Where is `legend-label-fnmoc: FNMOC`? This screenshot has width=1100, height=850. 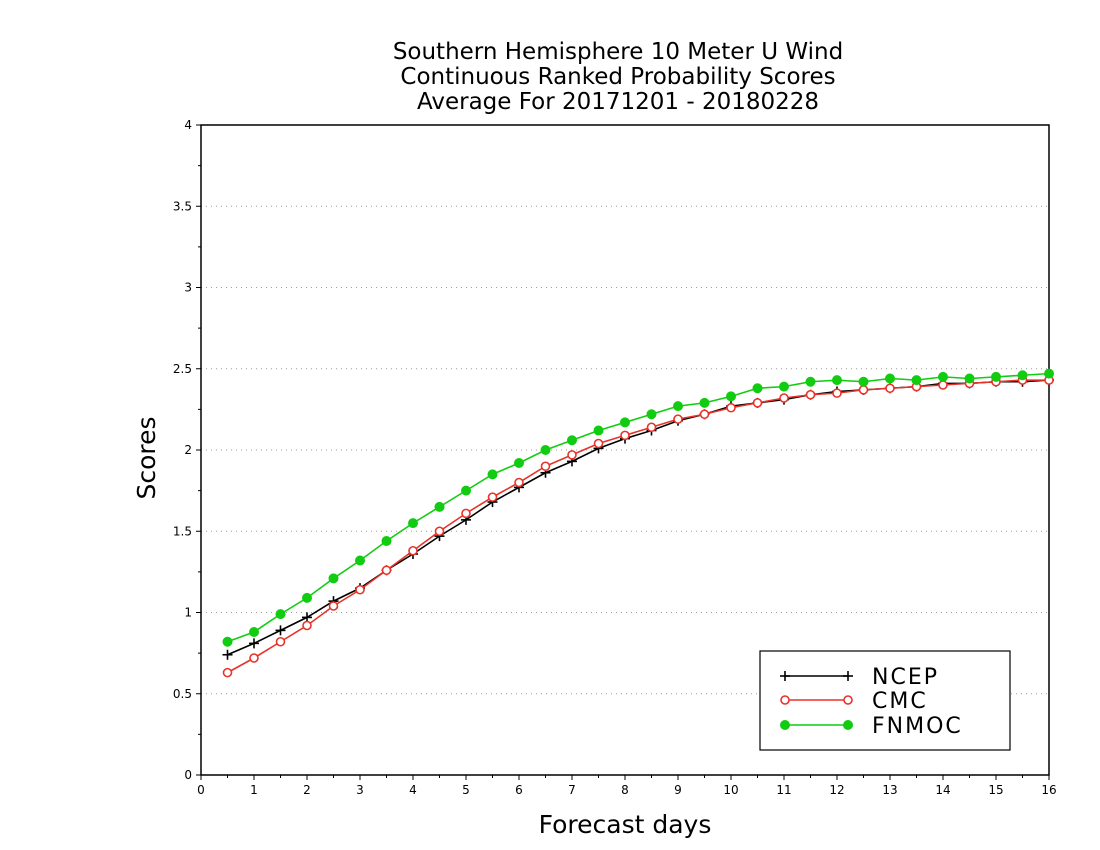 legend-label-fnmoc: FNMOC is located at coordinates (917, 726).